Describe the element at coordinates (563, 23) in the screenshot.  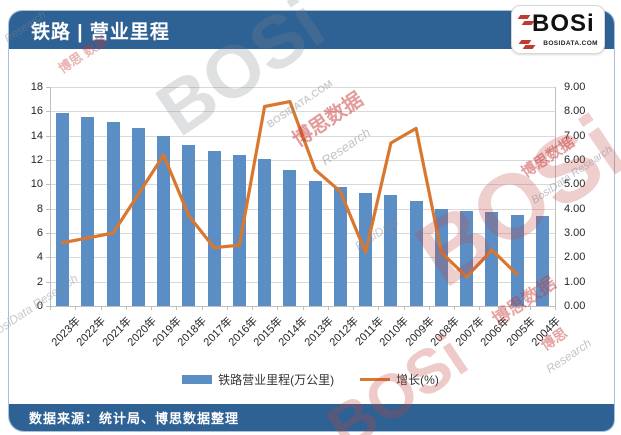
I see `logo-text: BOSi` at that location.